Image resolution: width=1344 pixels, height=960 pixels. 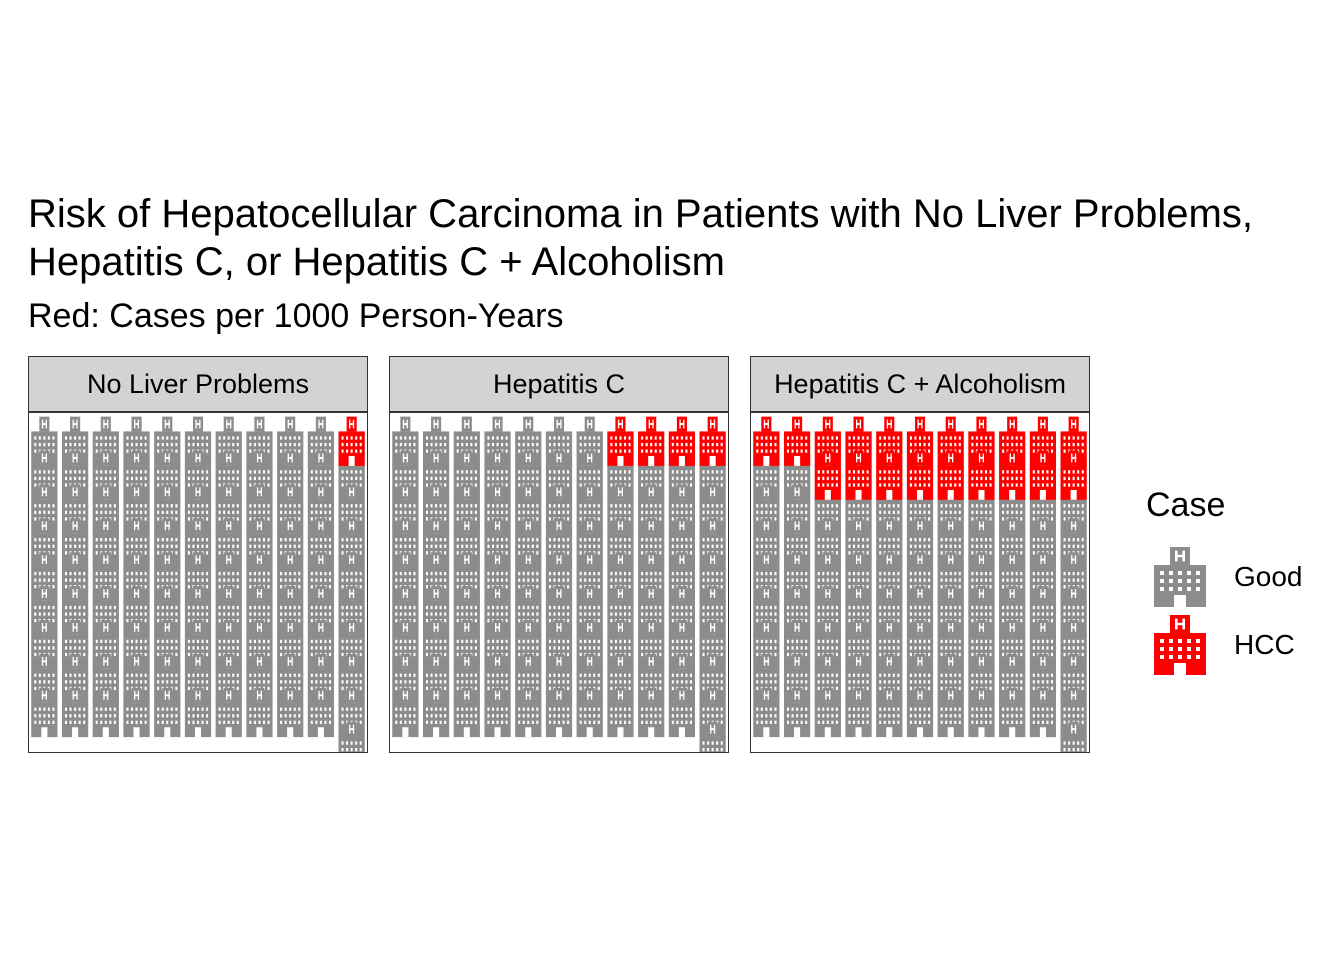 I want to click on panel-strip-label: Hepatitis C + Alcoholism, so click(x=920, y=384).